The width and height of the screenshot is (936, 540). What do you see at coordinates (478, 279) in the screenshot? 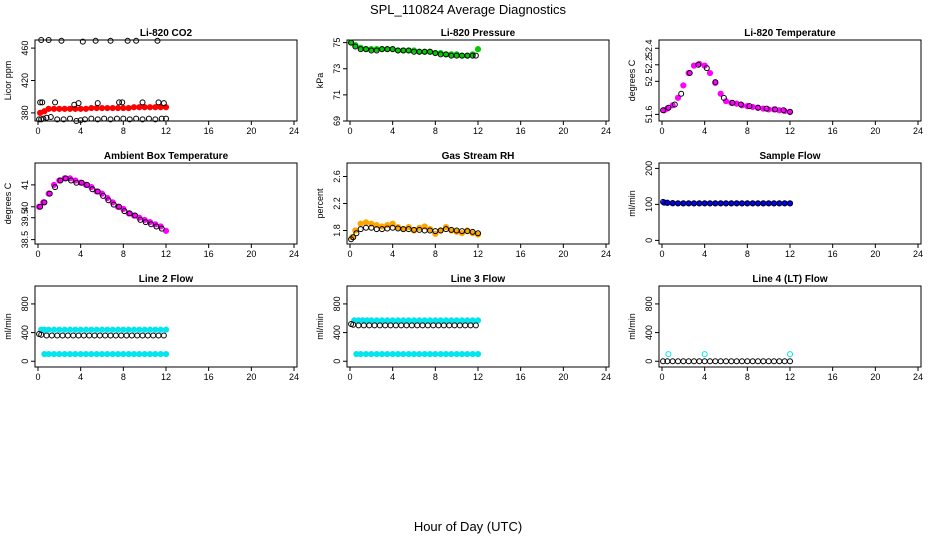
I see `panel-title: Line 3 Flow` at bounding box center [478, 279].